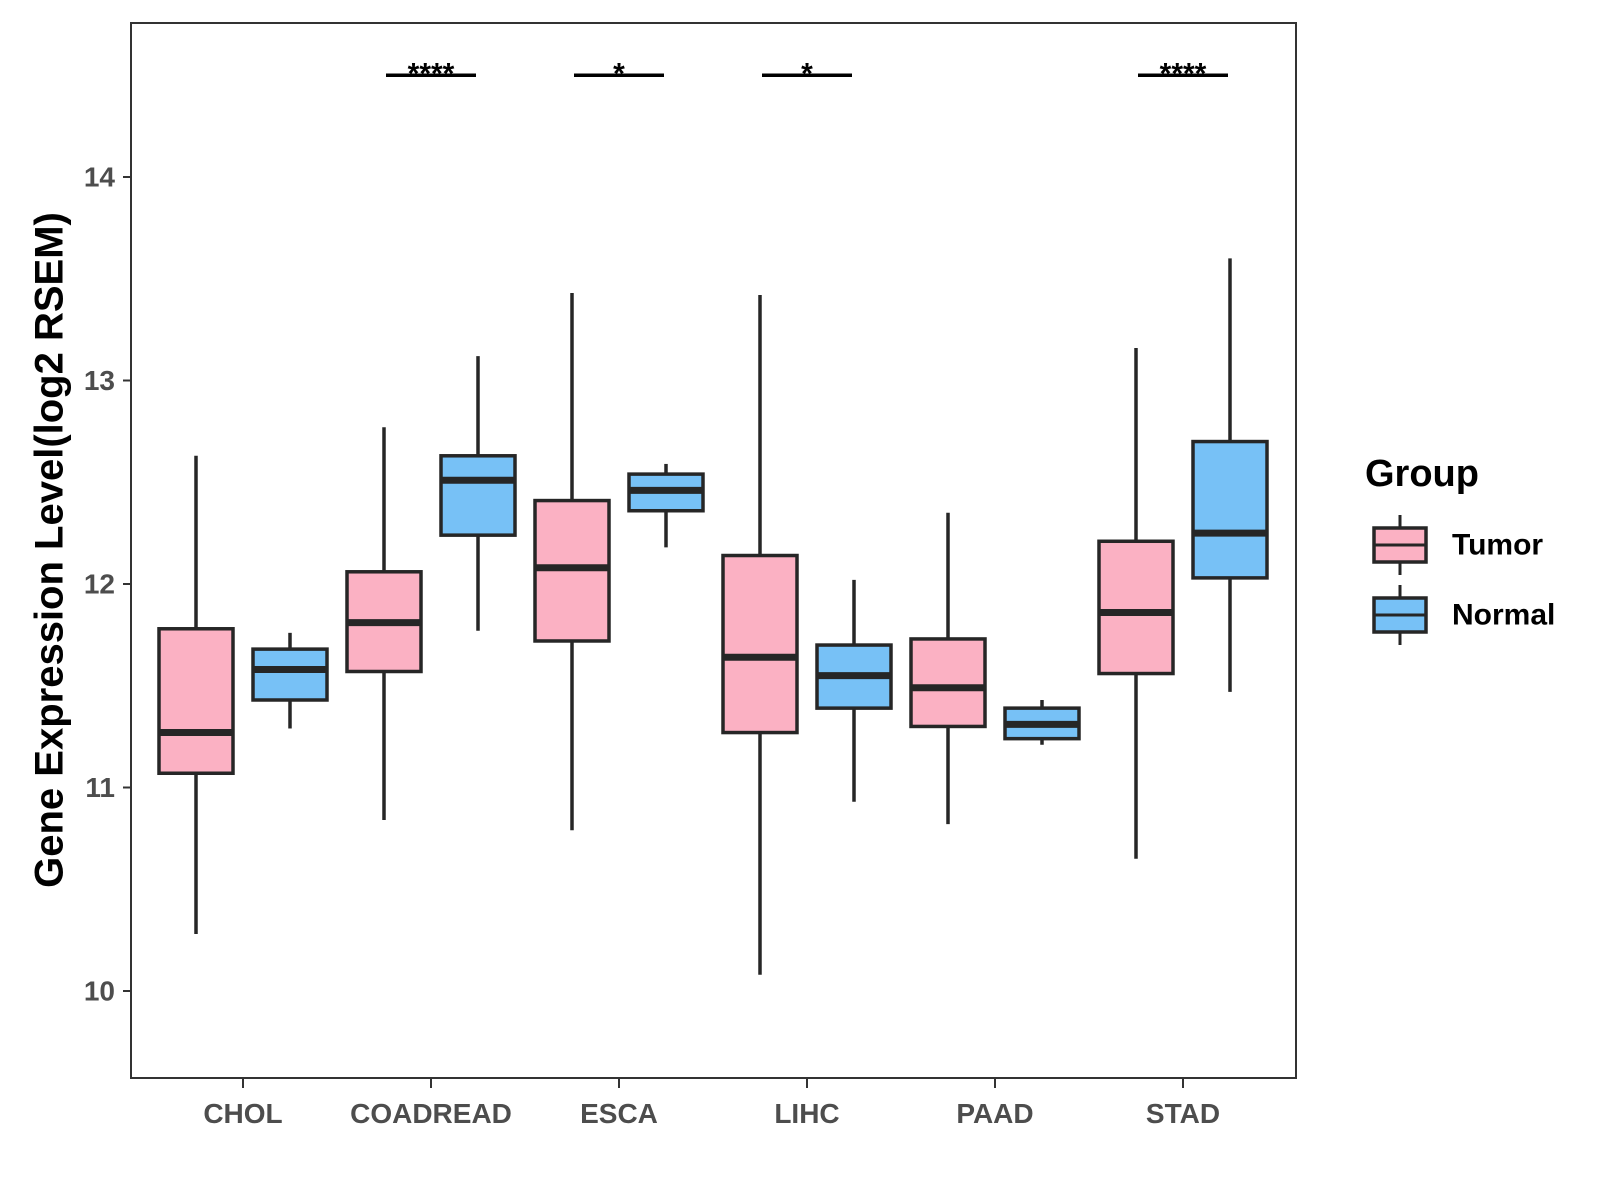  I want to click on y-axis: 10 11 12 13 14, so click(107, 584).